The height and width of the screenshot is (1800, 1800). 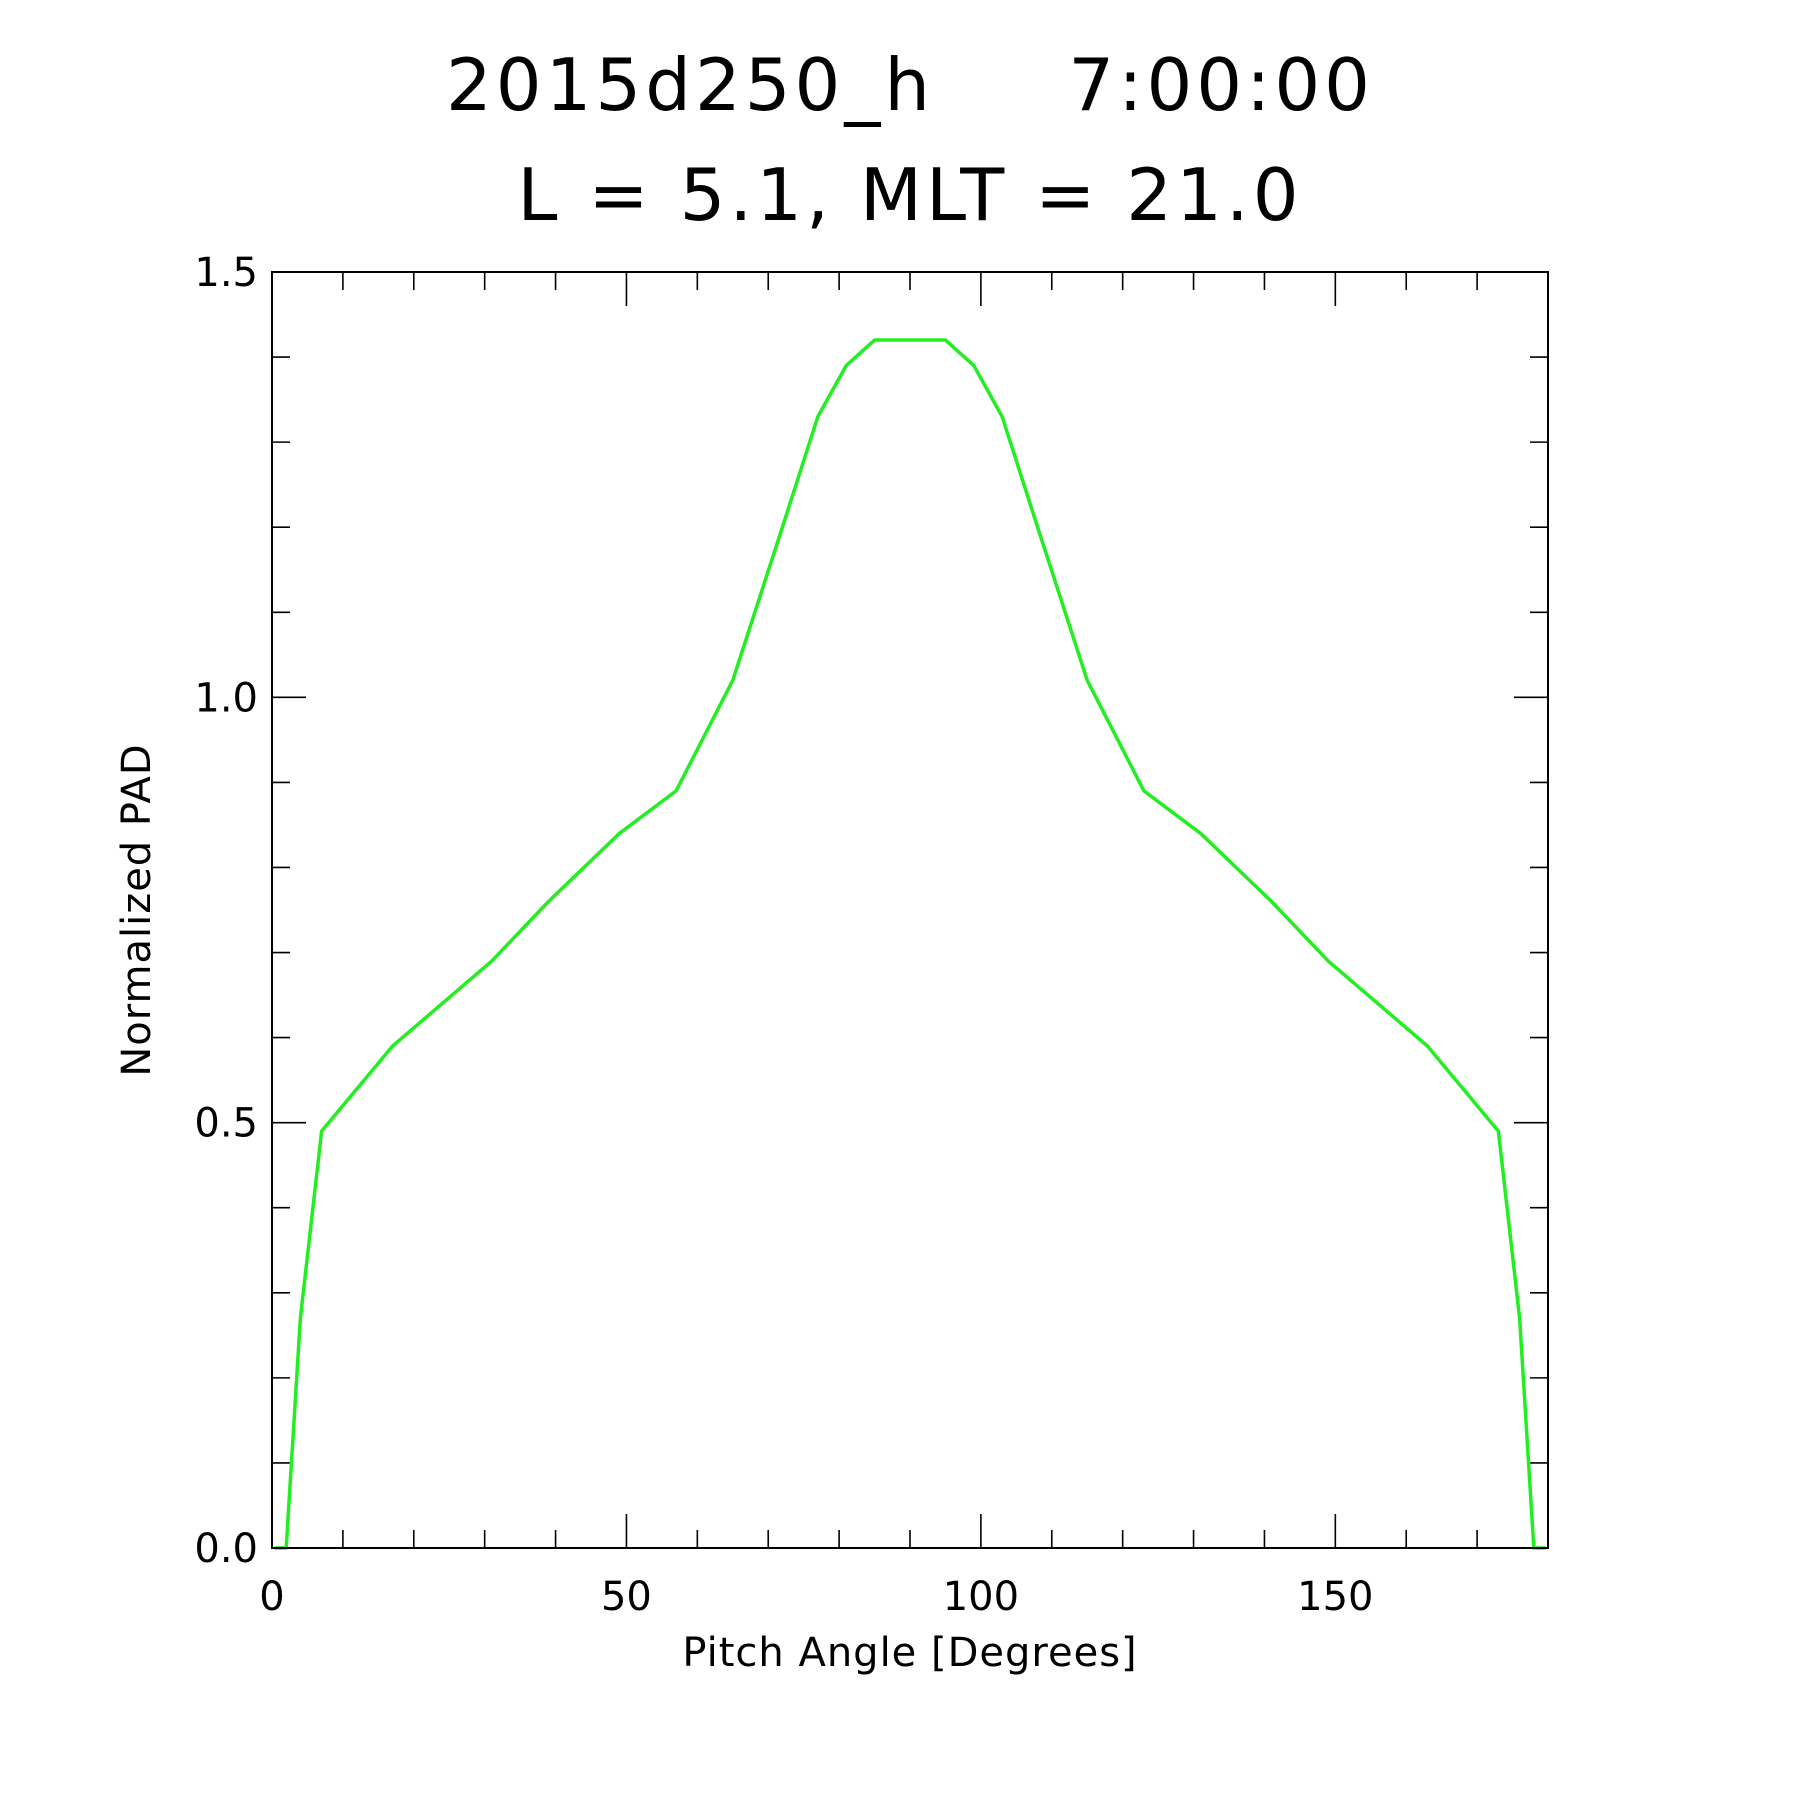 I want to click on x-tick-label: 50, so click(x=626, y=1597).